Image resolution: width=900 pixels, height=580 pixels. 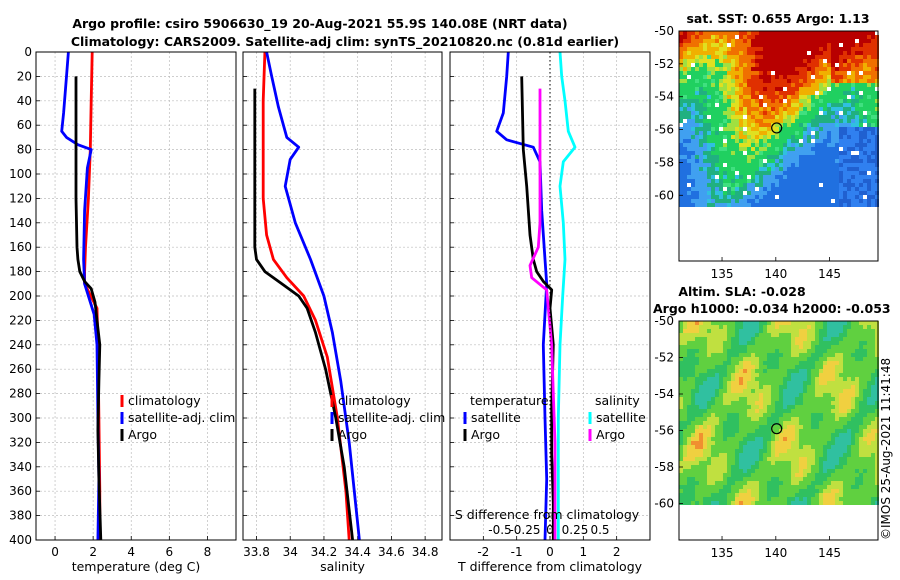 I want to click on legend-heading-temperature: temperature, so click(x=509, y=400).